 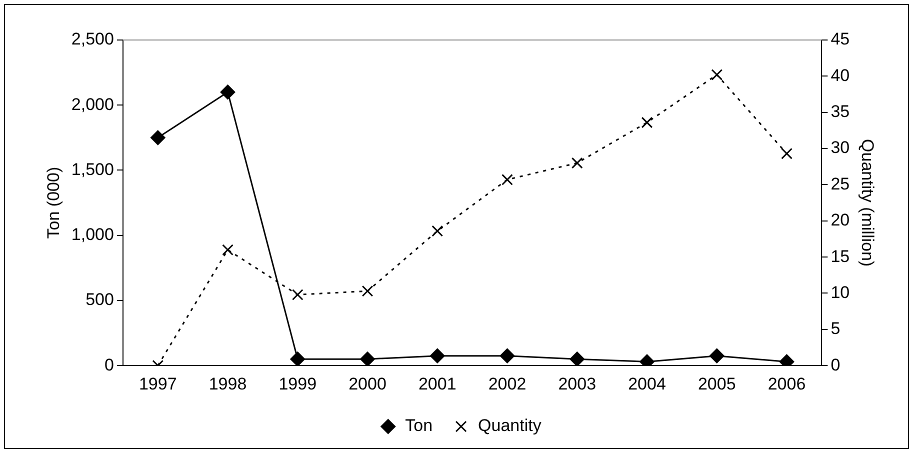 I want to click on x-tick-label: 1997, so click(x=157, y=384).